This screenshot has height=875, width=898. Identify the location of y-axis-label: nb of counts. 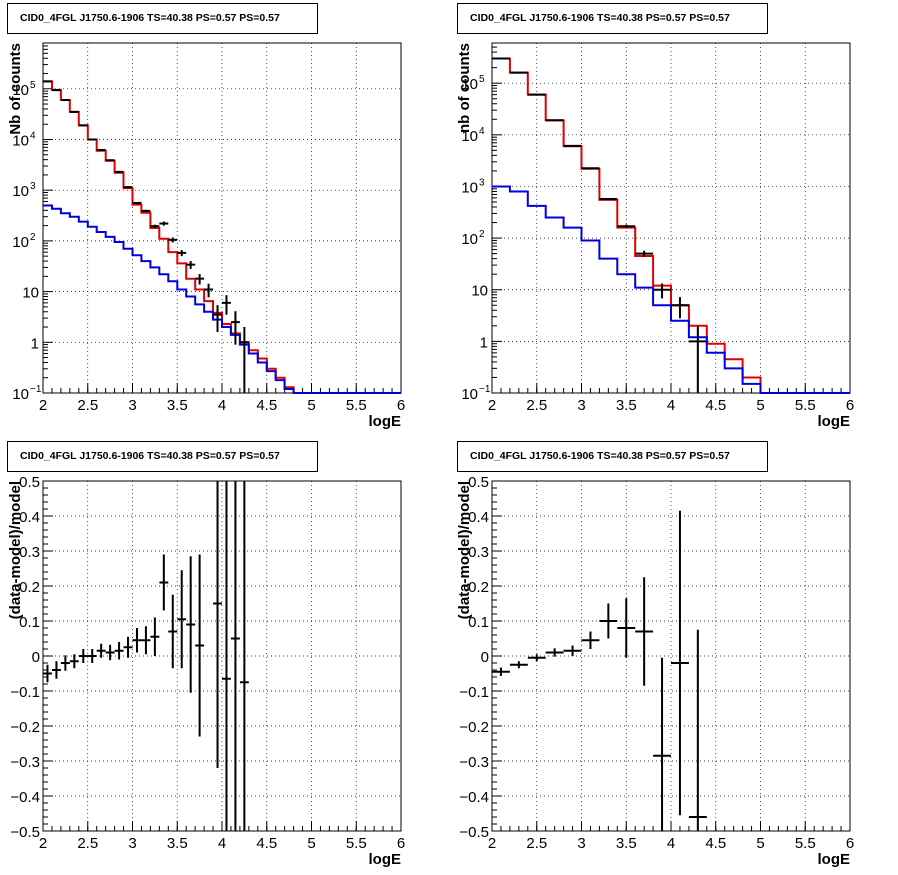
(464, 88).